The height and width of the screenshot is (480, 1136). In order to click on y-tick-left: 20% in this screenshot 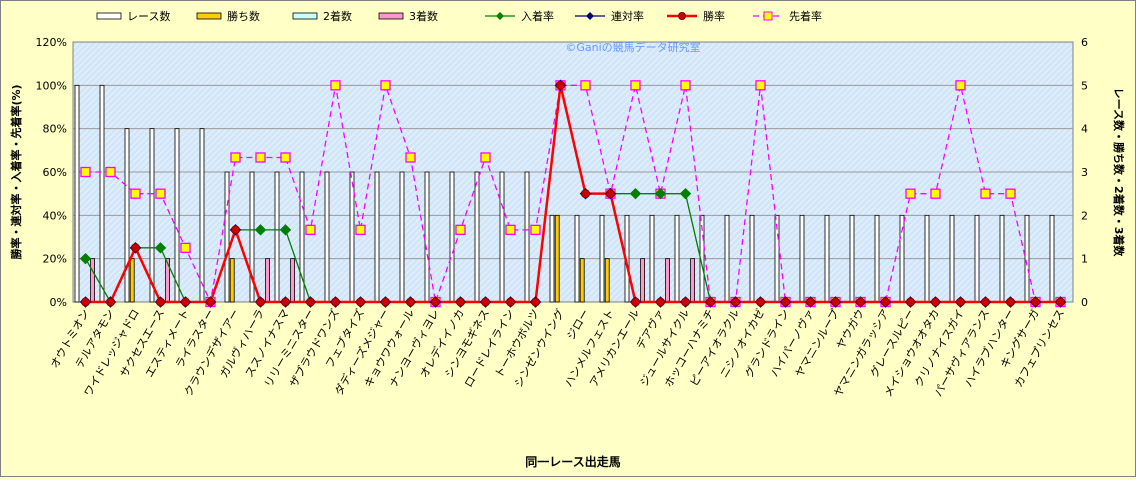, I will do `click(55, 259)`.